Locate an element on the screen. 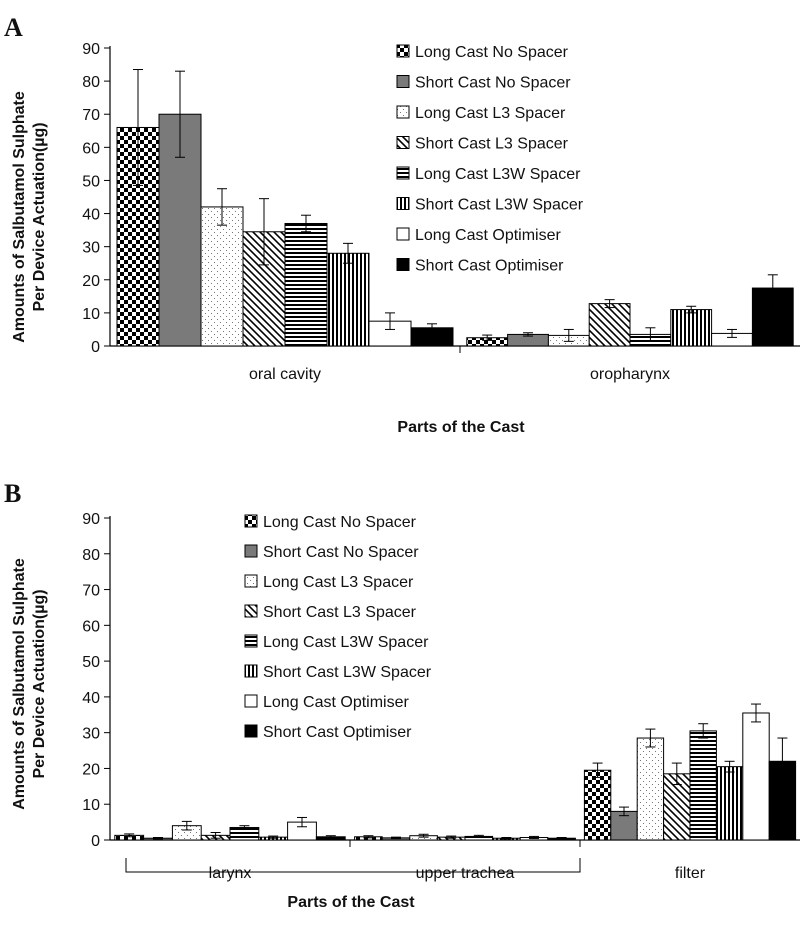 The height and width of the screenshot is (927, 804). panel-a-legend-label: Long Cast L3 Spacer is located at coordinates (490, 113).